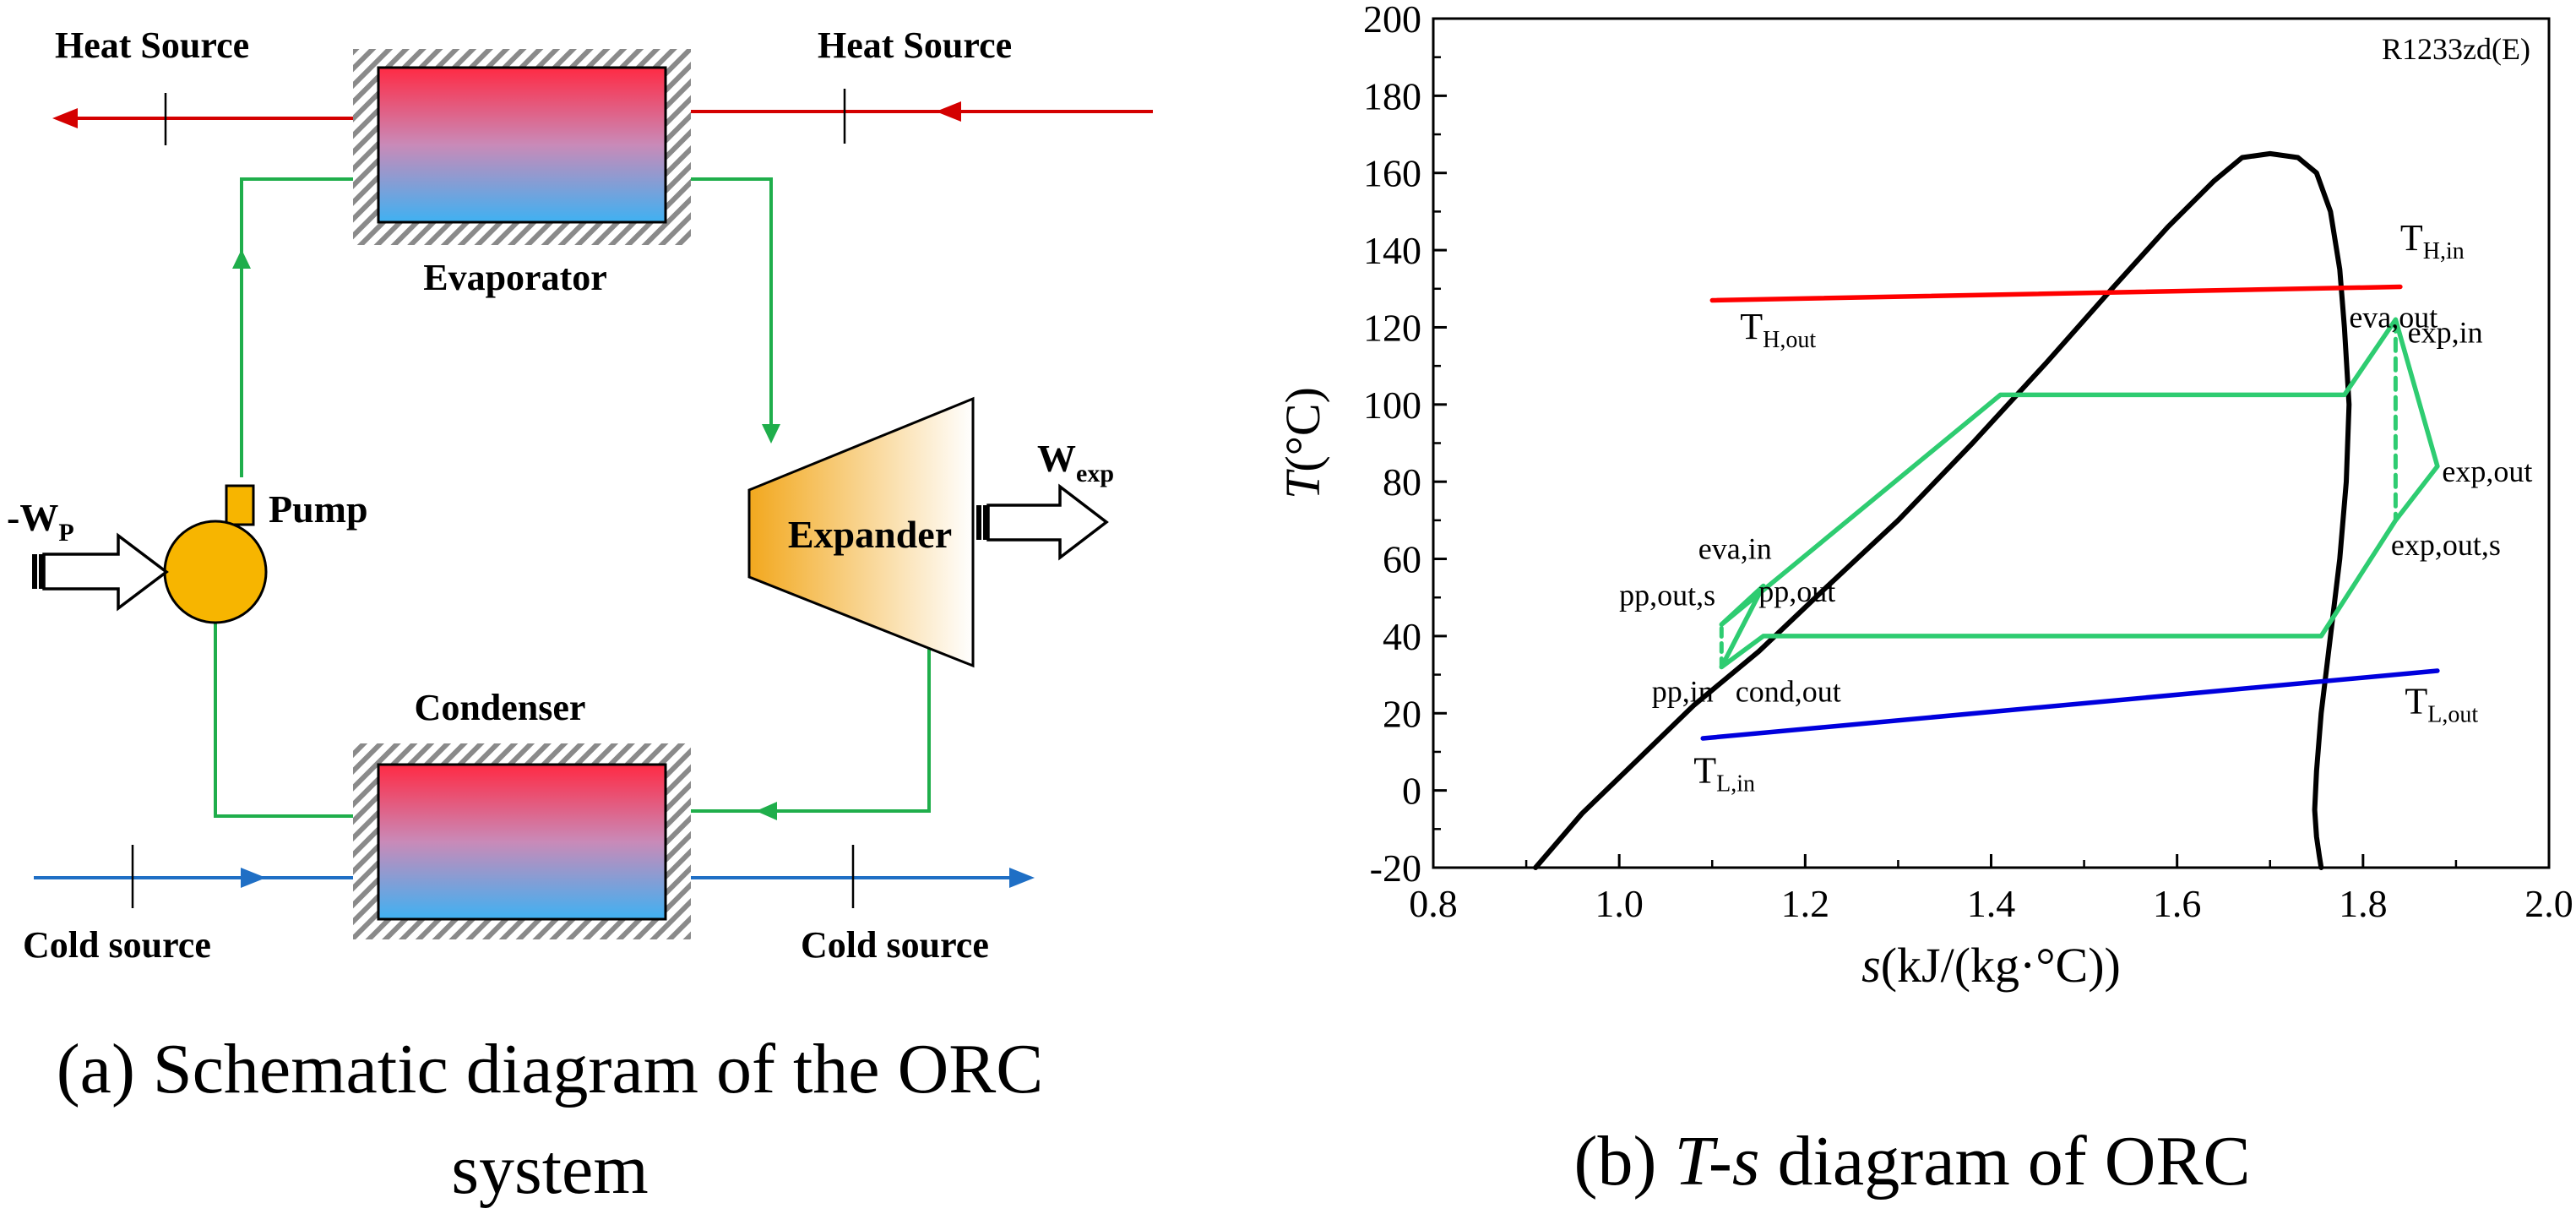 This screenshot has height=1214, width=2576. I want to click on y-tick-label: 120, so click(1392, 327).